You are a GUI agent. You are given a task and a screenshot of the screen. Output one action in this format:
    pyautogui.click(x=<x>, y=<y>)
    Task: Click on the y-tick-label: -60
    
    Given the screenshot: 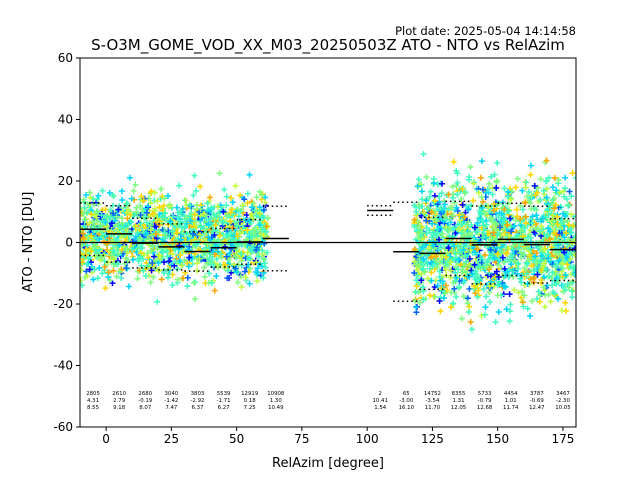 What is the action you would take?
    pyautogui.click(x=63, y=427)
    